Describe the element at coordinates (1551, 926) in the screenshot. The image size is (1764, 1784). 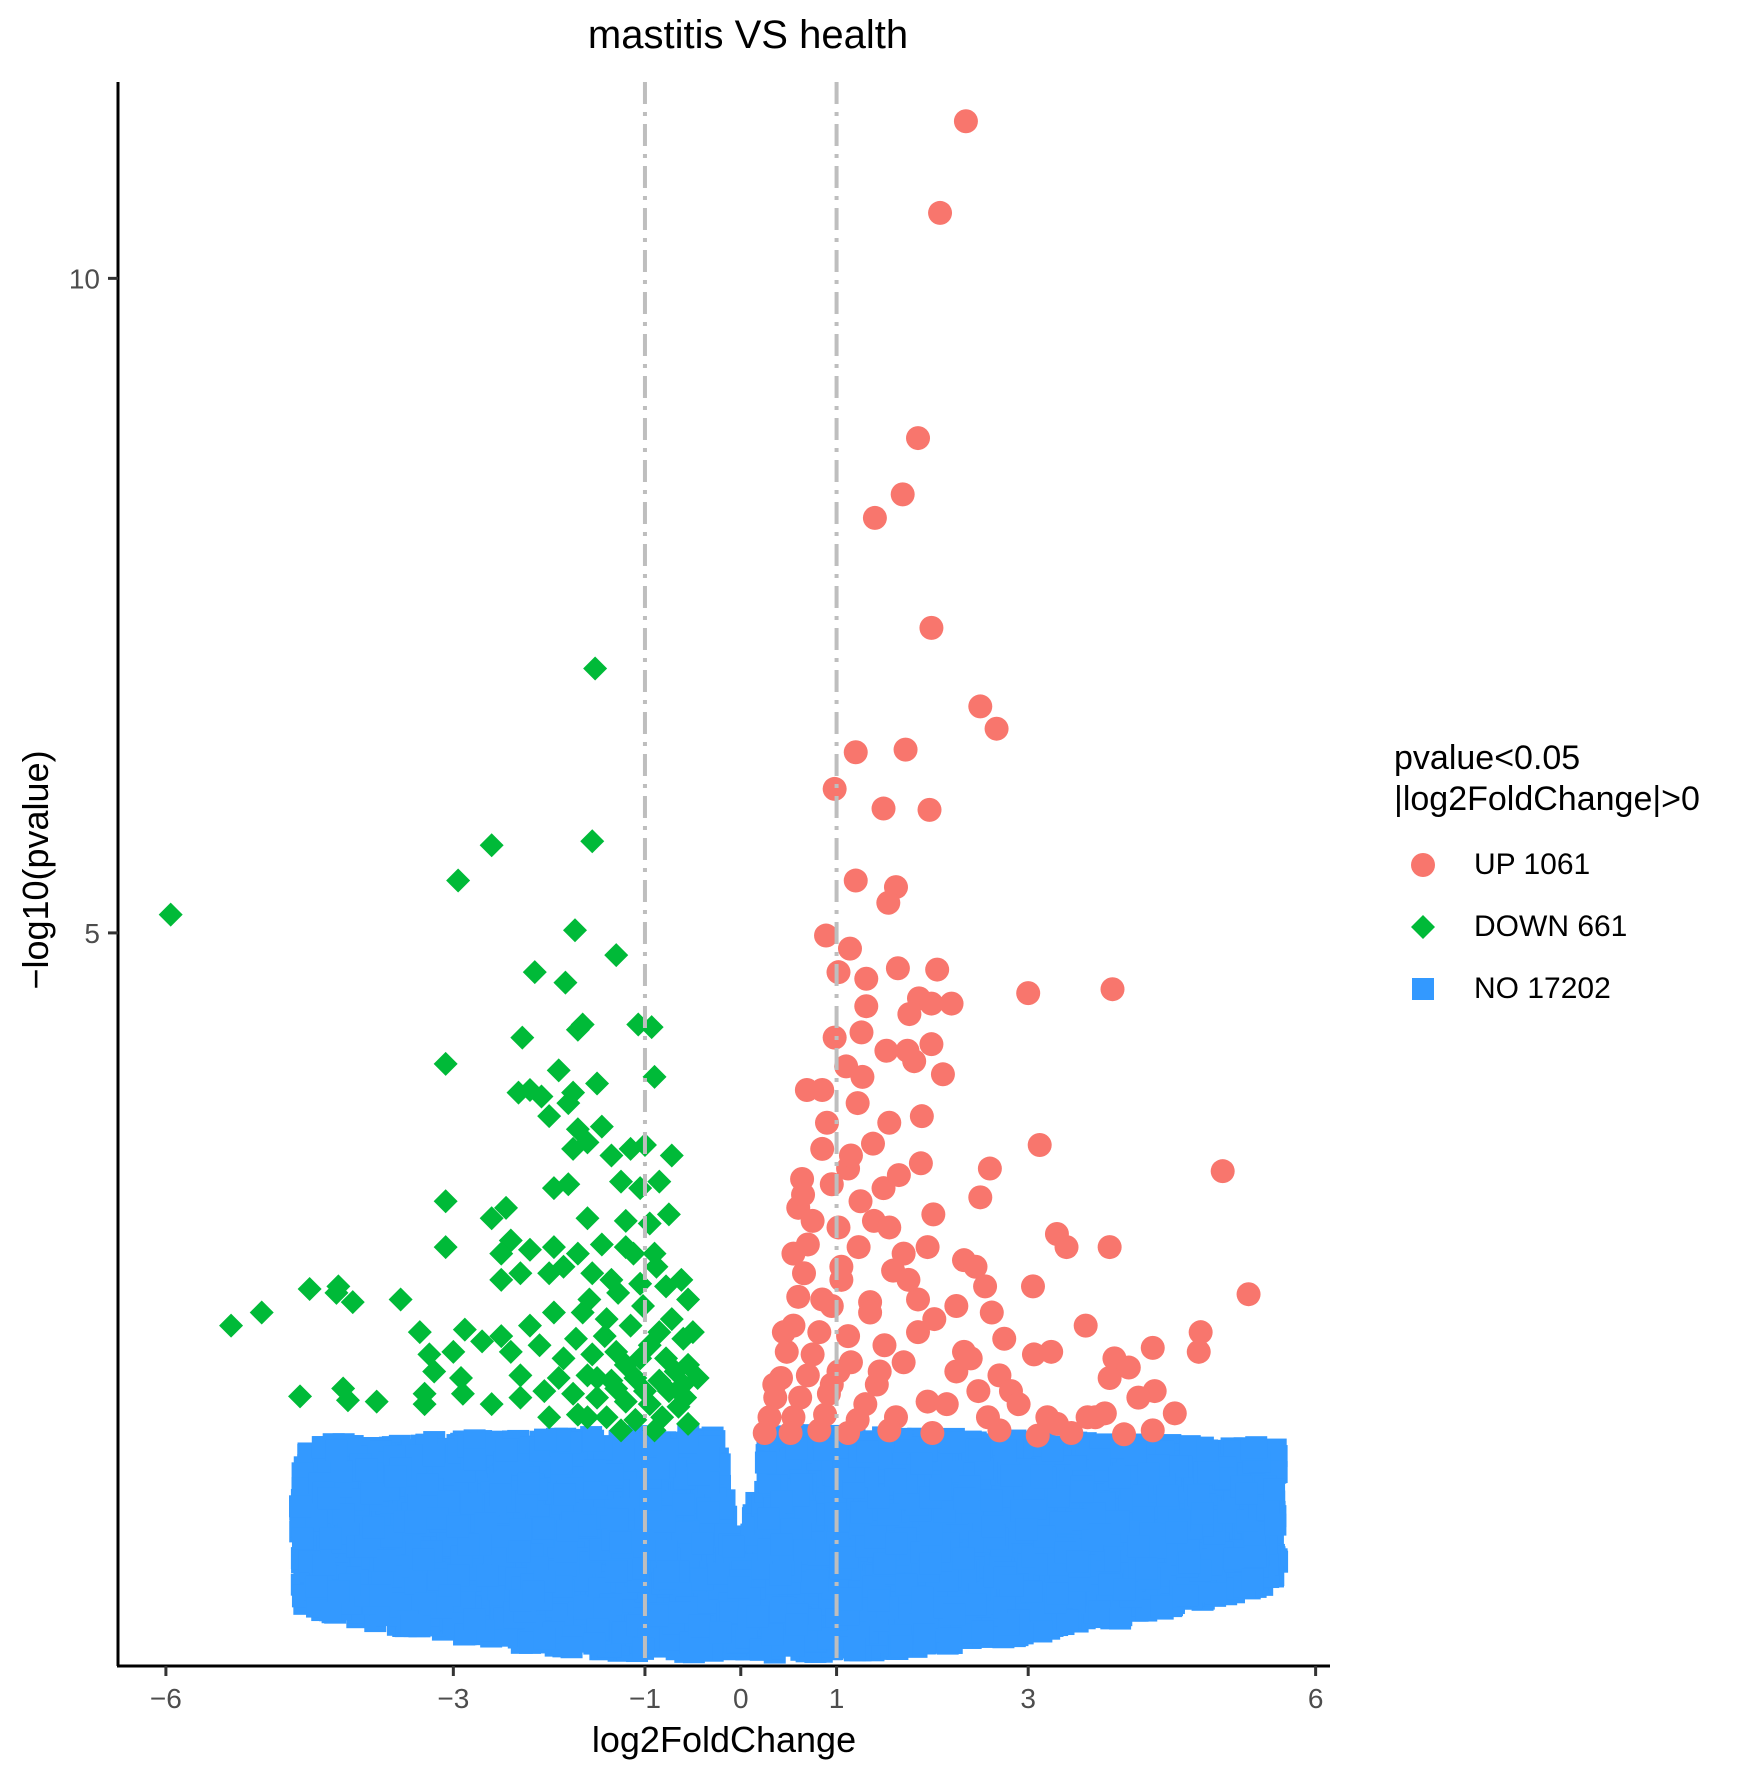
I see `legend-label-down: DOWN 661` at that location.